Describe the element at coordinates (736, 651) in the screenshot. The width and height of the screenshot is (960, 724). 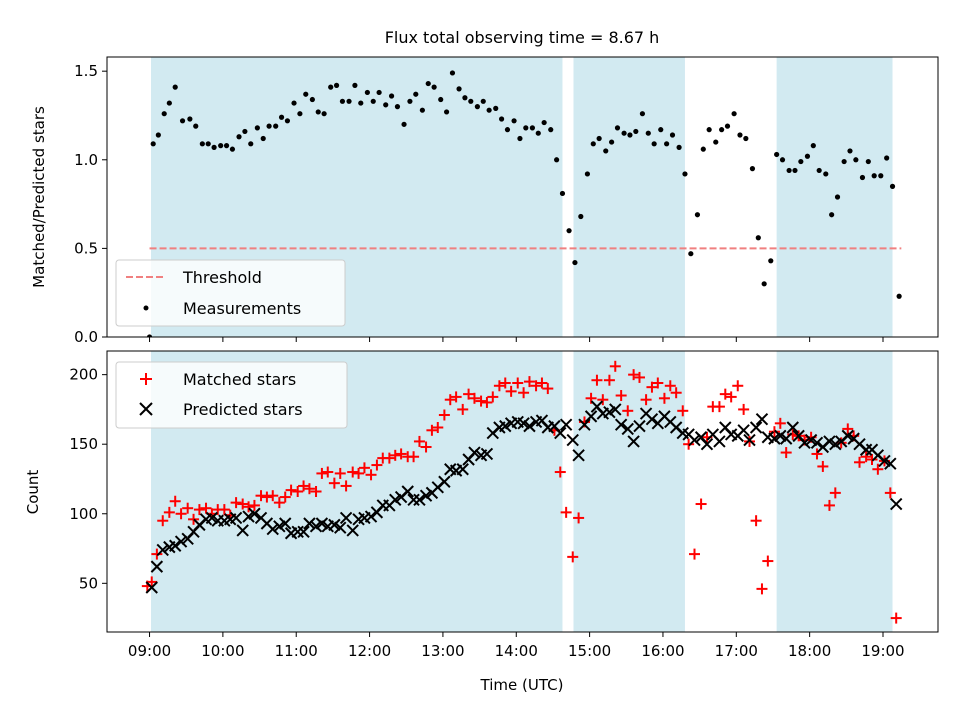
I see `x-tick-label: 17:00` at that location.